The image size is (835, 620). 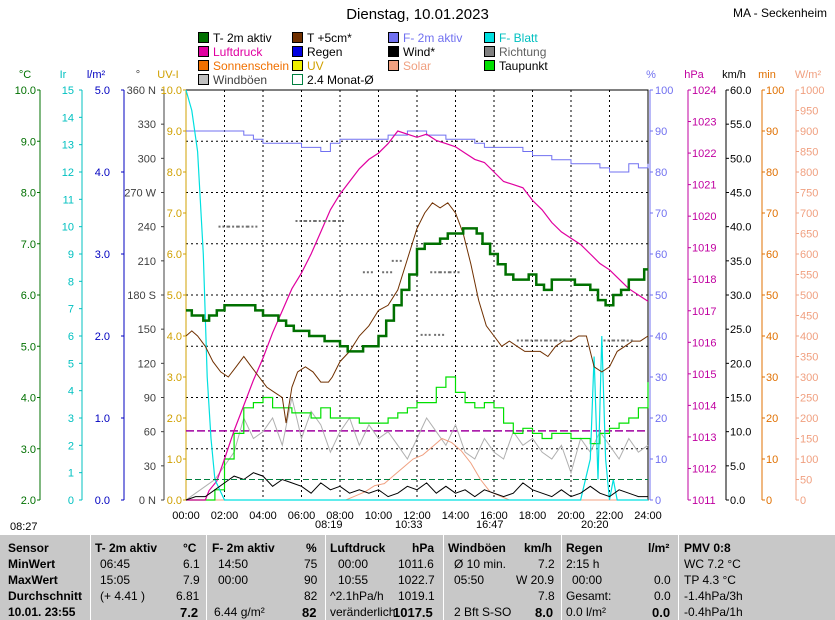 What do you see at coordinates (809, 194) in the screenshot?
I see `axis-tick-label-solar: 750` at bounding box center [809, 194].